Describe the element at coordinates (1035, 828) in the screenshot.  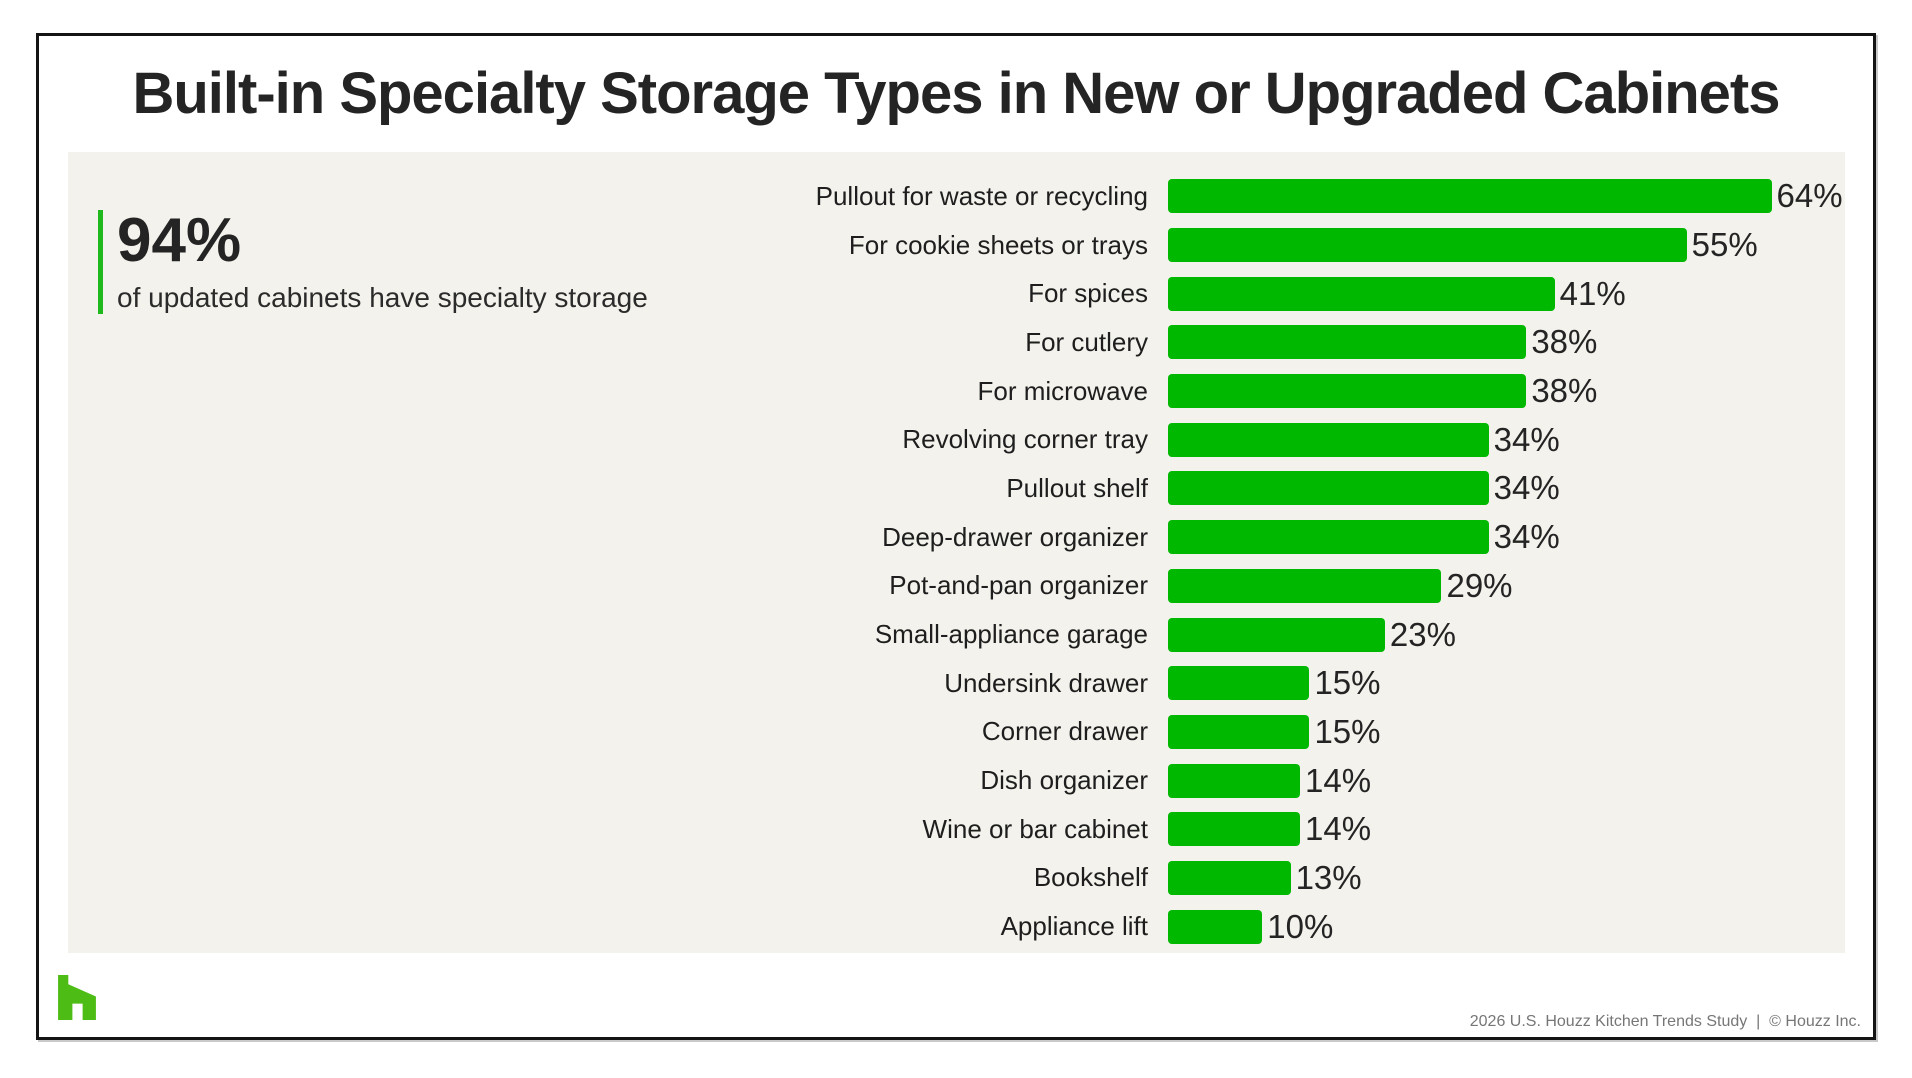
I see `bar-label: Wine or bar cabinet` at that location.